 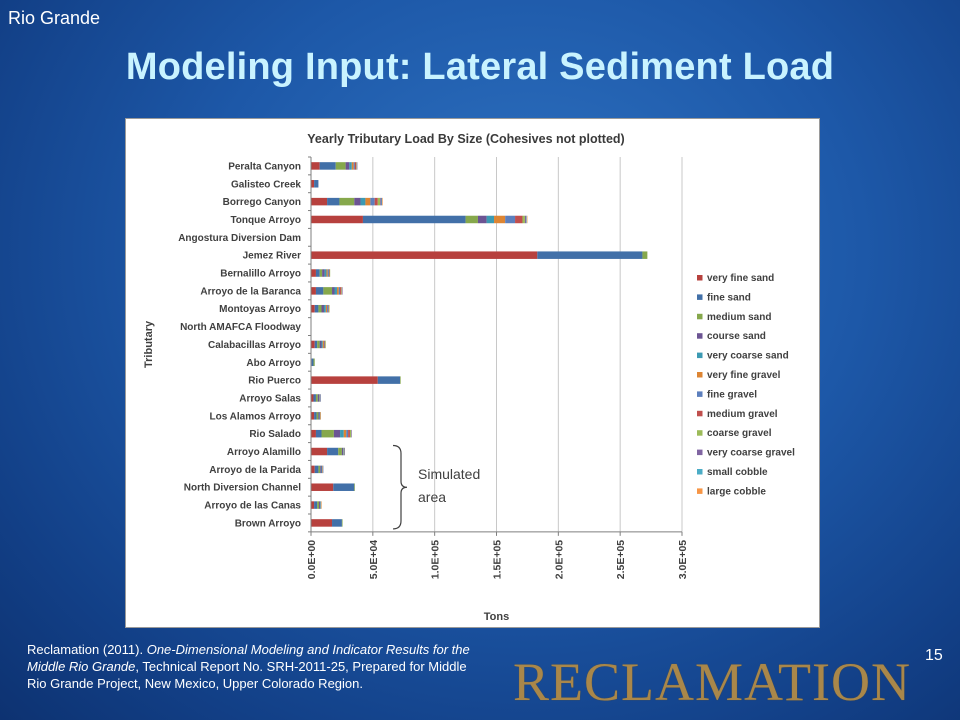 What do you see at coordinates (496, 617) in the screenshot?
I see `x-axis-title: Tons` at bounding box center [496, 617].